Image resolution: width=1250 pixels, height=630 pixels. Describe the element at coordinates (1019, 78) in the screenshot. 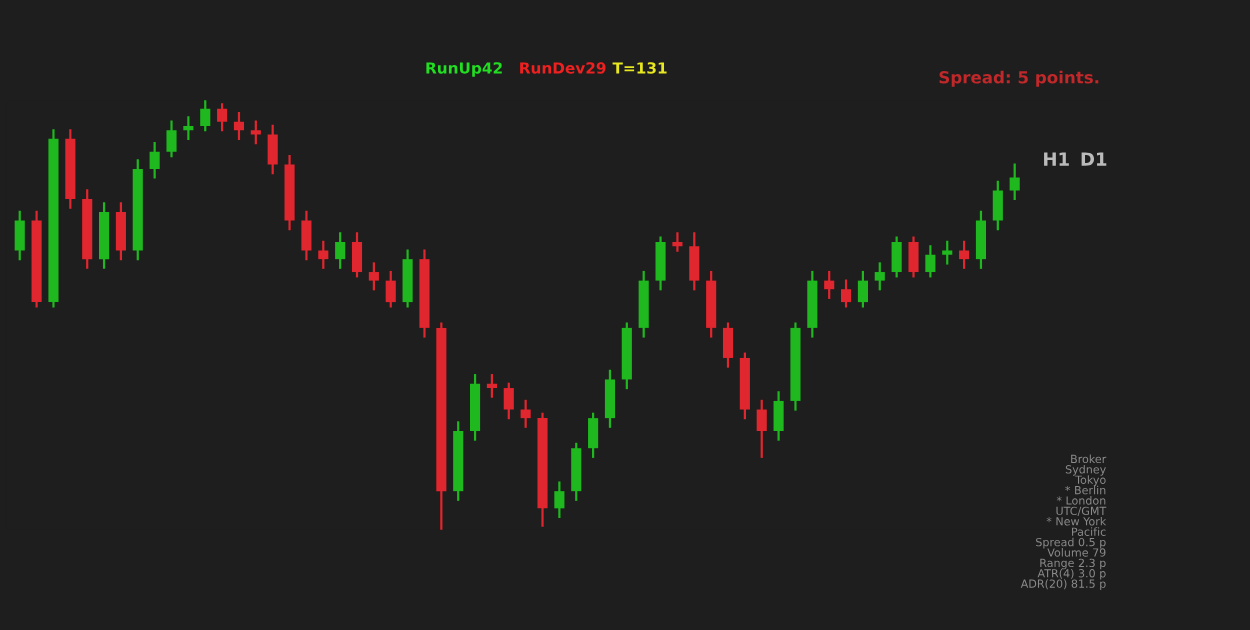

I see `text: Spread: 5 points.` at that location.